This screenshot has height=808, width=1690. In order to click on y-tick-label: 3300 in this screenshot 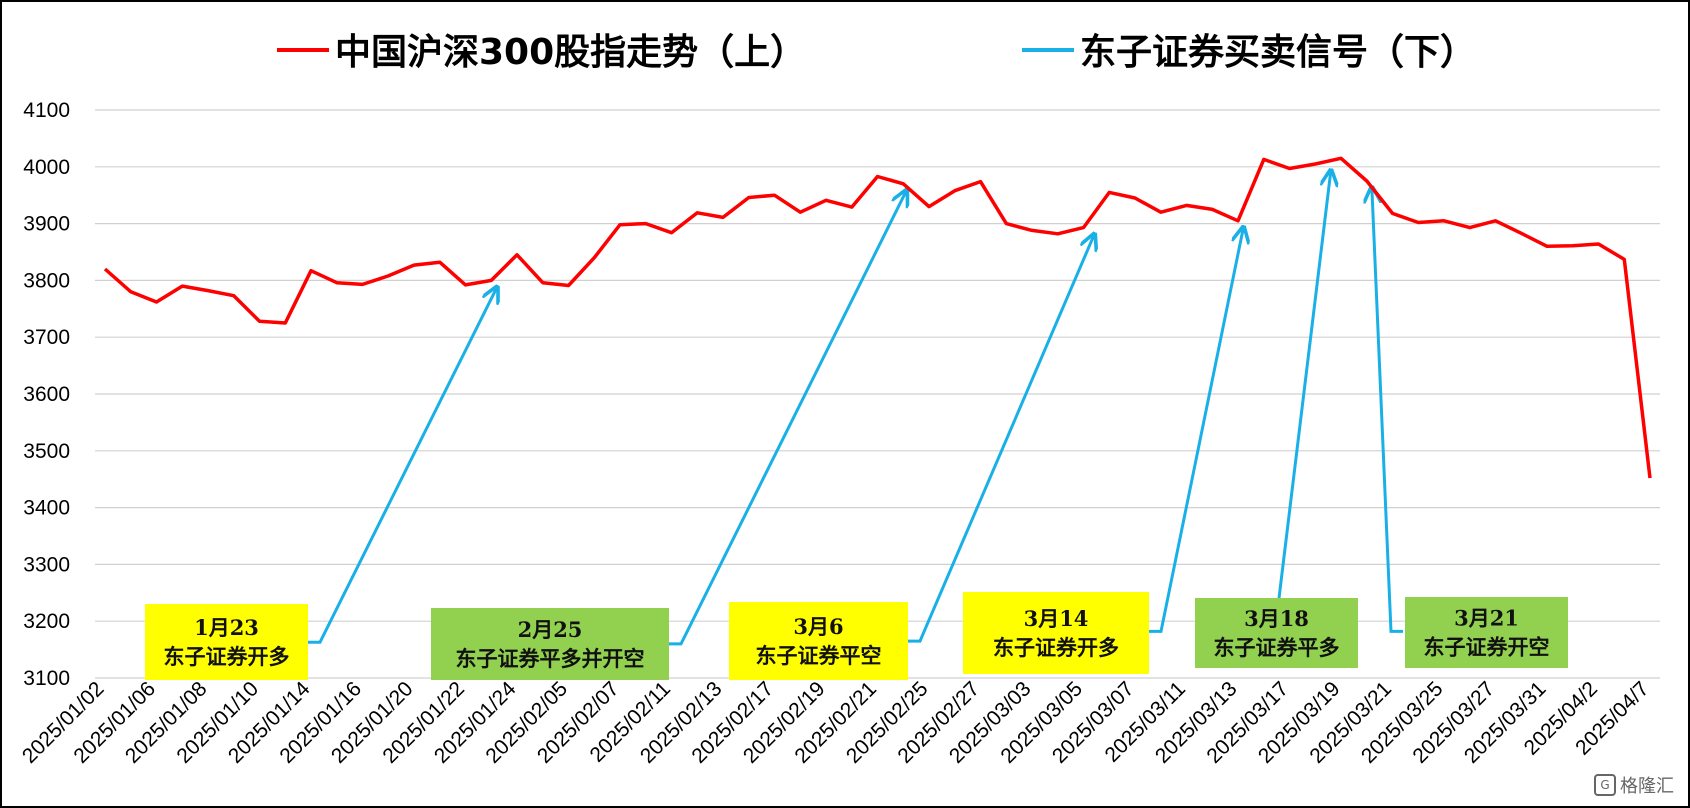, I will do `click(46, 564)`.